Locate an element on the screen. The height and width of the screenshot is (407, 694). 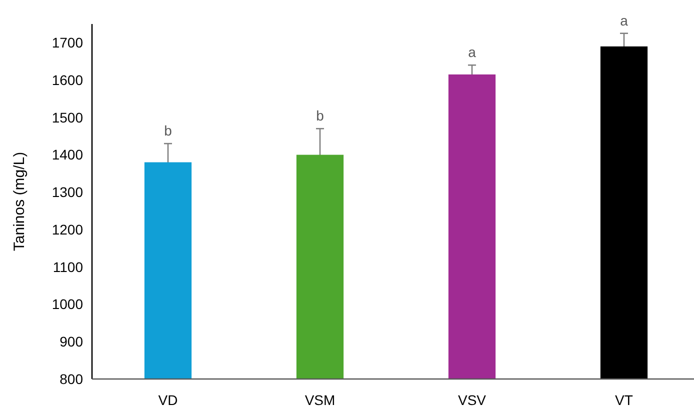
y-tick-label: 1200 is located at coordinates (68, 229).